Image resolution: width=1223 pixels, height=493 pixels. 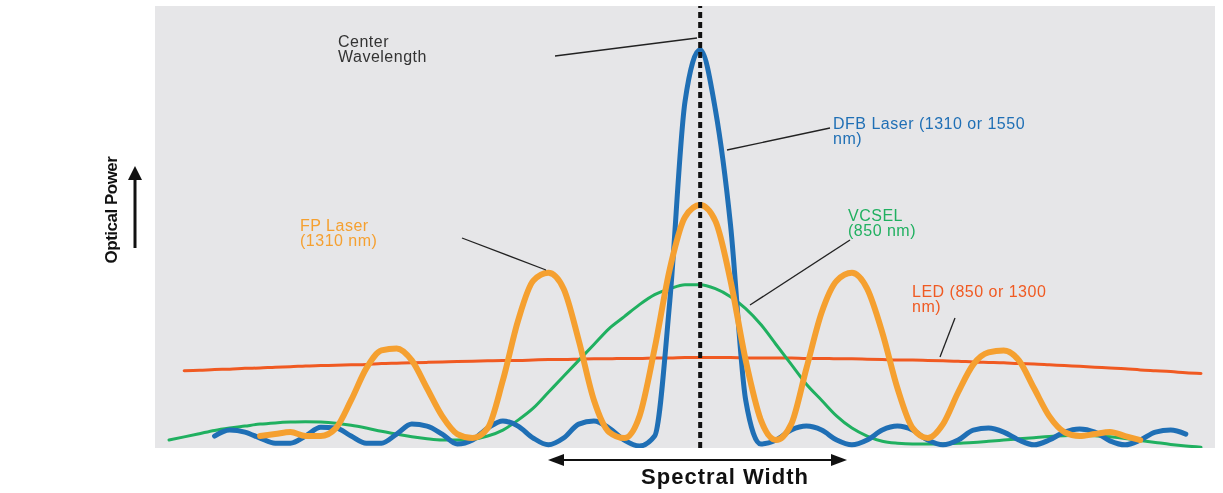 I want to click on text: DFB Laser (1310 or 1550 nm), so click(x=930, y=131).